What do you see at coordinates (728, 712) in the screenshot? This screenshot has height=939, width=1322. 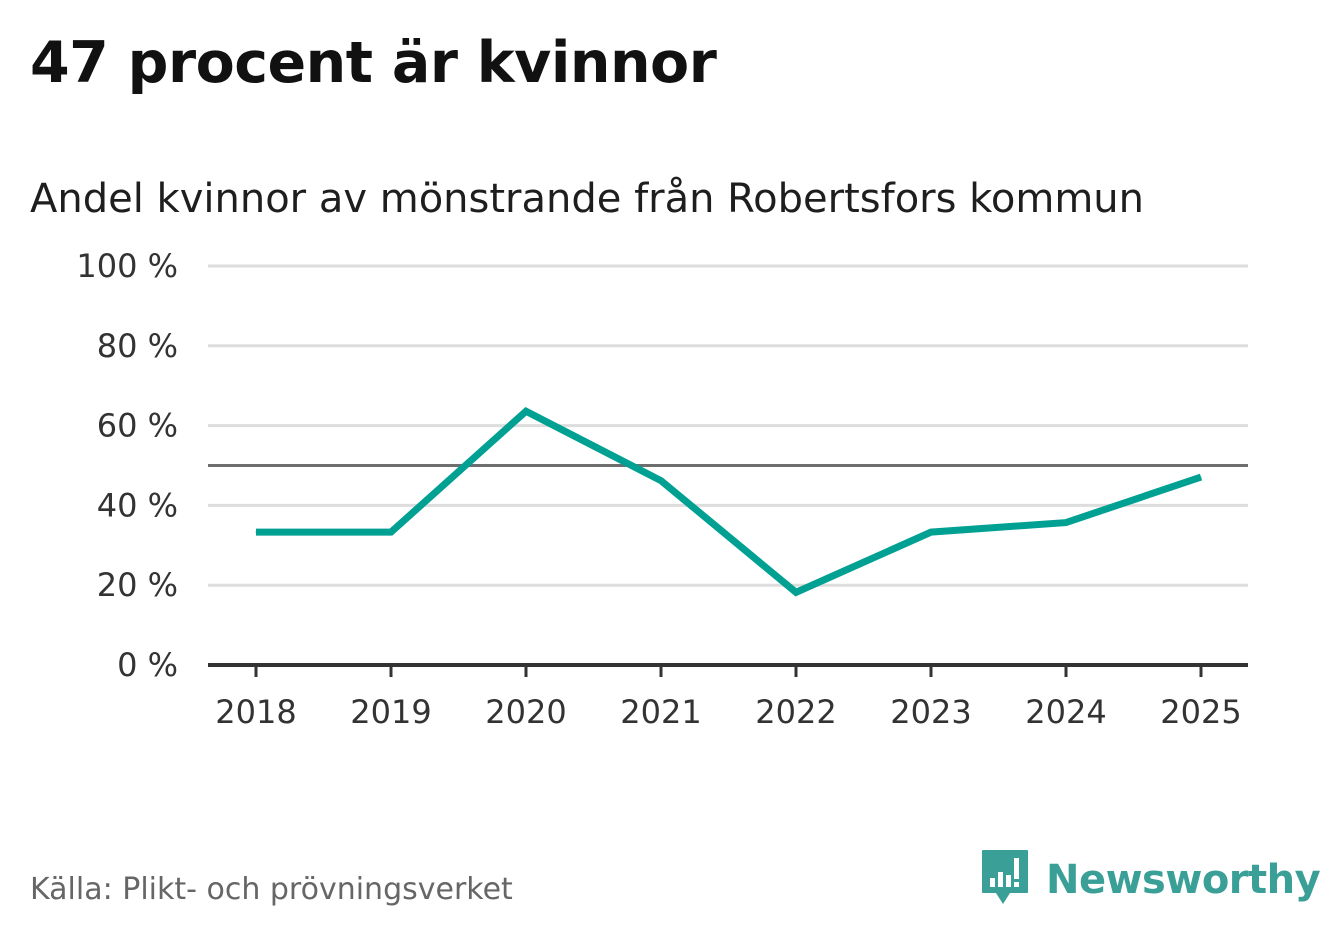 I see `x-tick-labels: 2018 2019 2020 2021 2022 2023 2024 2025` at bounding box center [728, 712].